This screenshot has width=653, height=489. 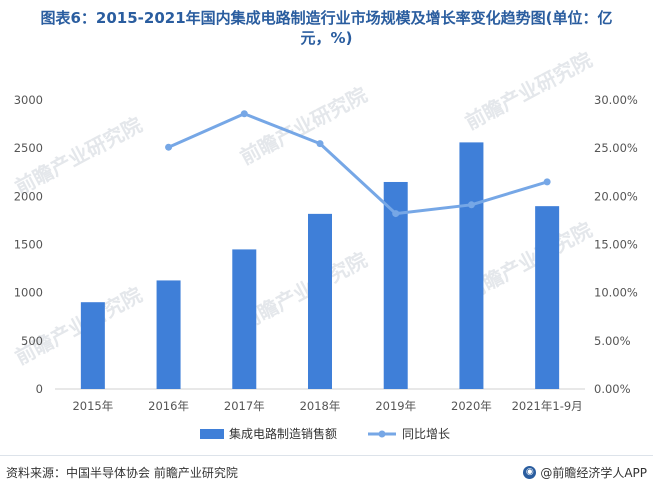 What do you see at coordinates (616, 293) in the screenshot?
I see `right-tick-label: 10.00%` at bounding box center [616, 293].